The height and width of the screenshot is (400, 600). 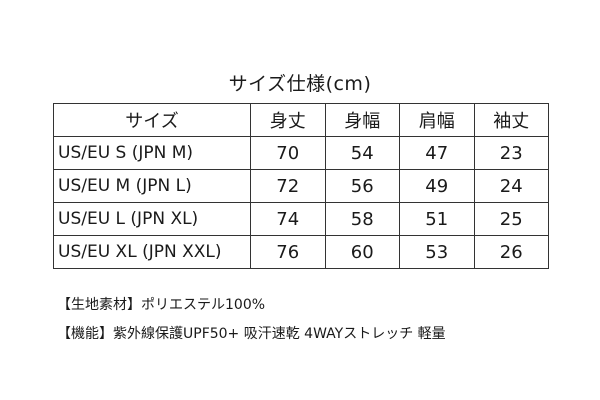 What do you see at coordinates (437, 219) in the screenshot?
I see `shoulder-width-cell: 51` at bounding box center [437, 219].